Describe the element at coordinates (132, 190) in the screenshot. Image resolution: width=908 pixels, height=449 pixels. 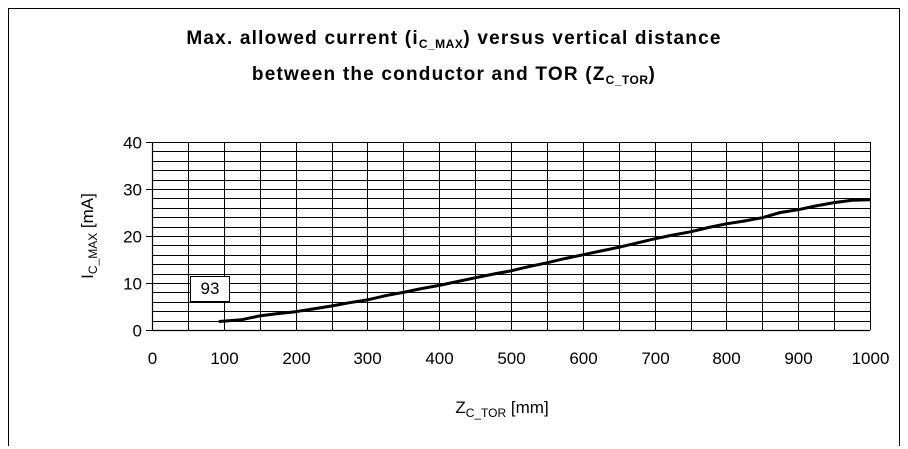
I see `y-tick-label: 30` at that location.